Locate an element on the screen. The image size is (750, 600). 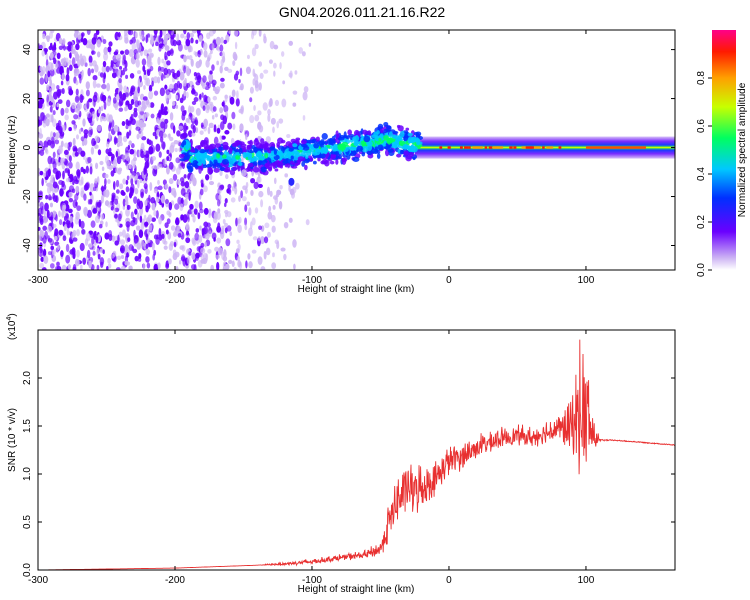
spectrogram-ytick-label: 20 is located at coordinates (27, 99).